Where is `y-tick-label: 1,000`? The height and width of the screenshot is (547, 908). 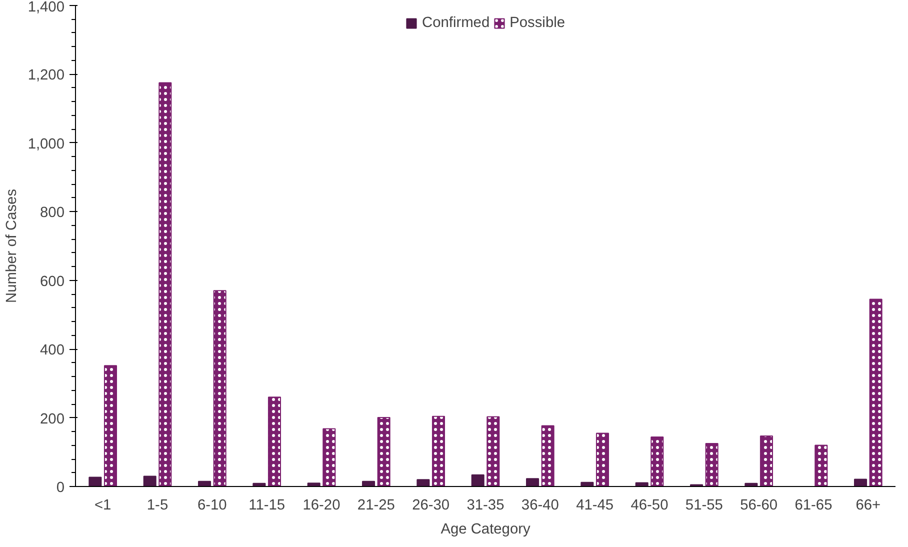
y-tick-label: 1,000 is located at coordinates (46, 144).